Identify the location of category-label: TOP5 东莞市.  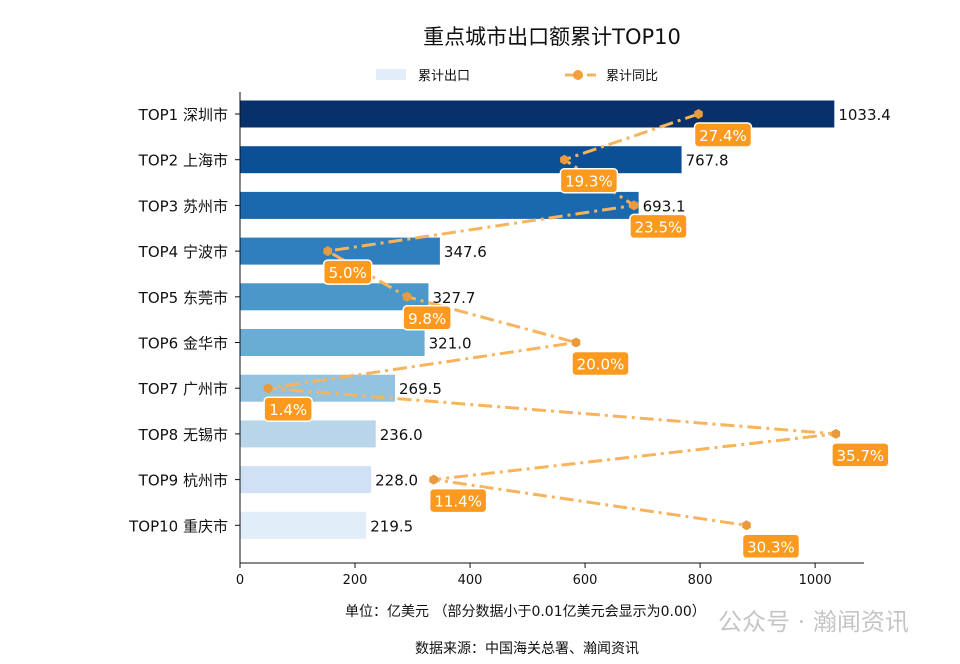
(183, 298).